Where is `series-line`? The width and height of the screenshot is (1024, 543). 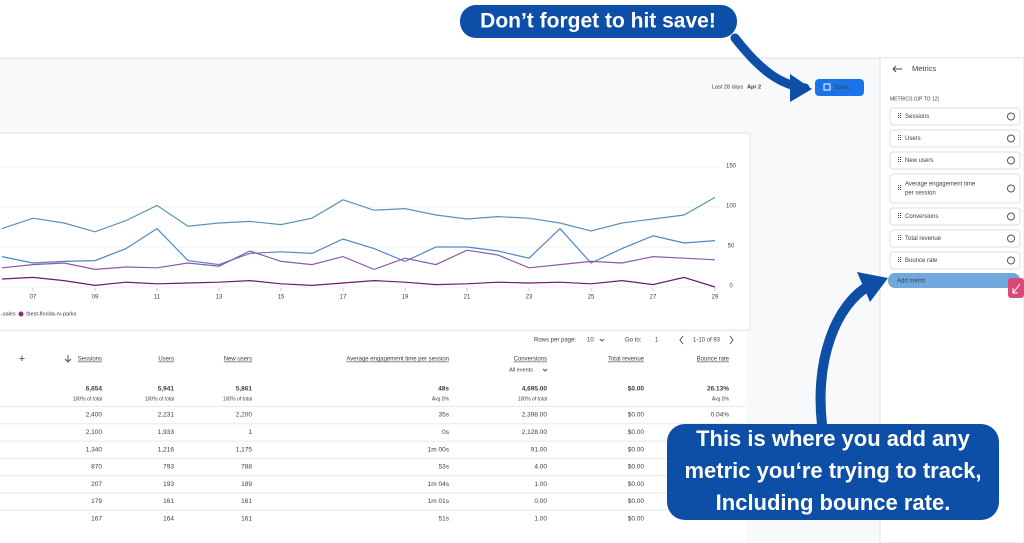
series-line is located at coordinates (358, 260).